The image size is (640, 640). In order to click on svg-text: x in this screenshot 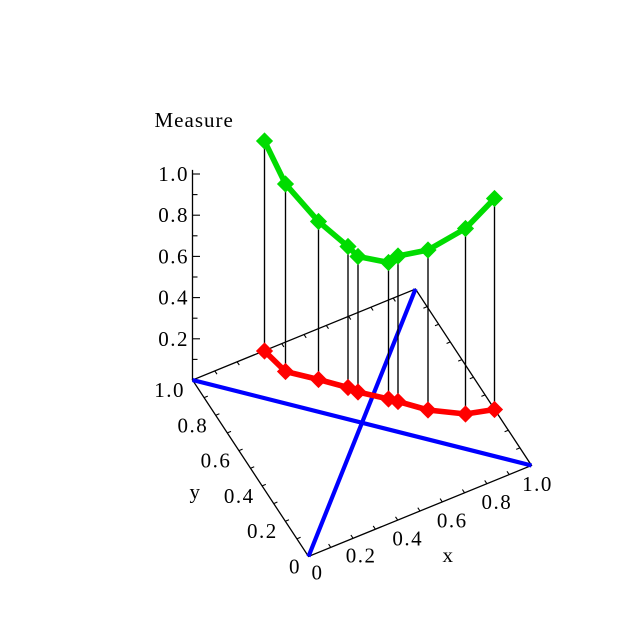, I will do `click(449, 555)`.